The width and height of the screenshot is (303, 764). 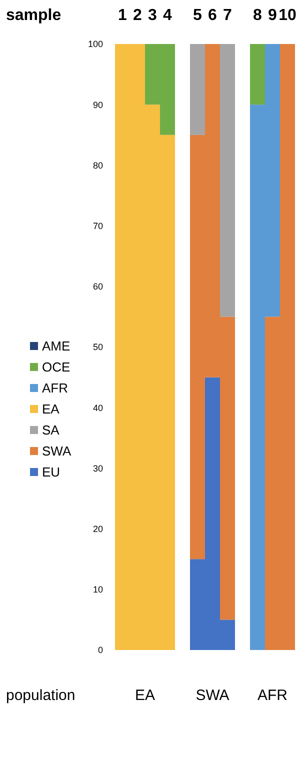 What do you see at coordinates (97, 468) in the screenshot?
I see `y-tick-label: 30` at bounding box center [97, 468].